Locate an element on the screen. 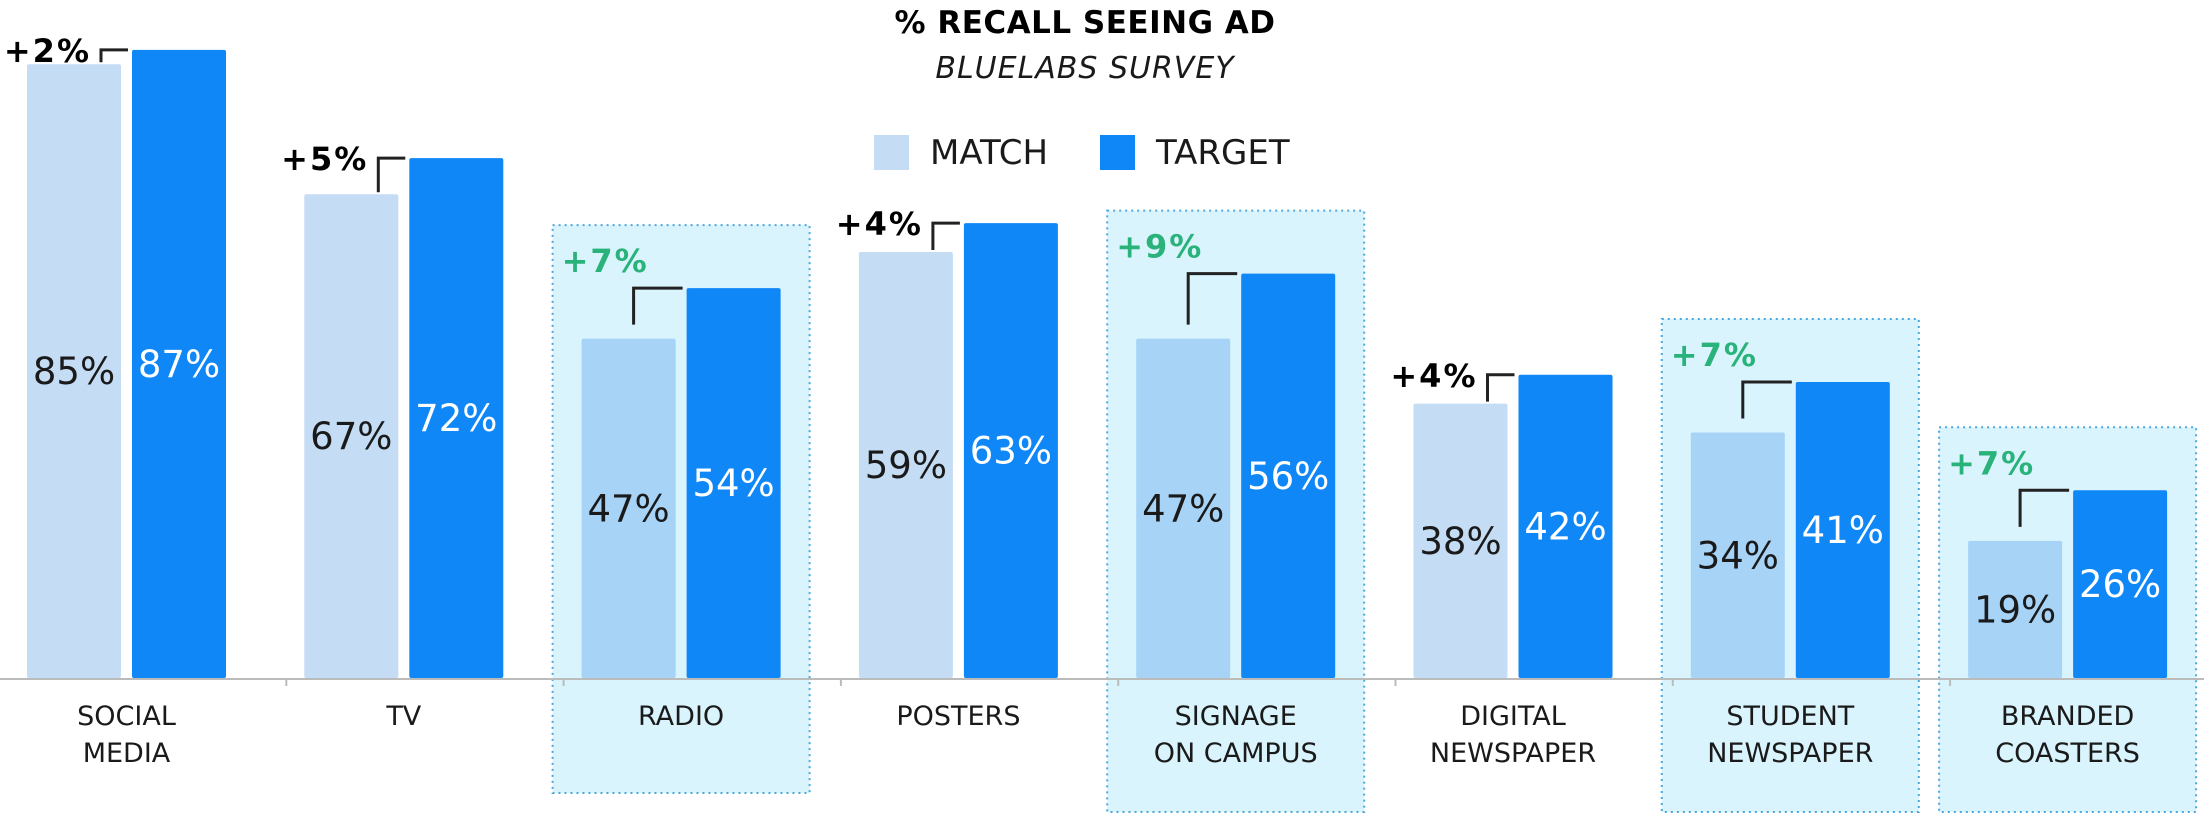  category-label-line: POSTERS is located at coordinates (958, 716).